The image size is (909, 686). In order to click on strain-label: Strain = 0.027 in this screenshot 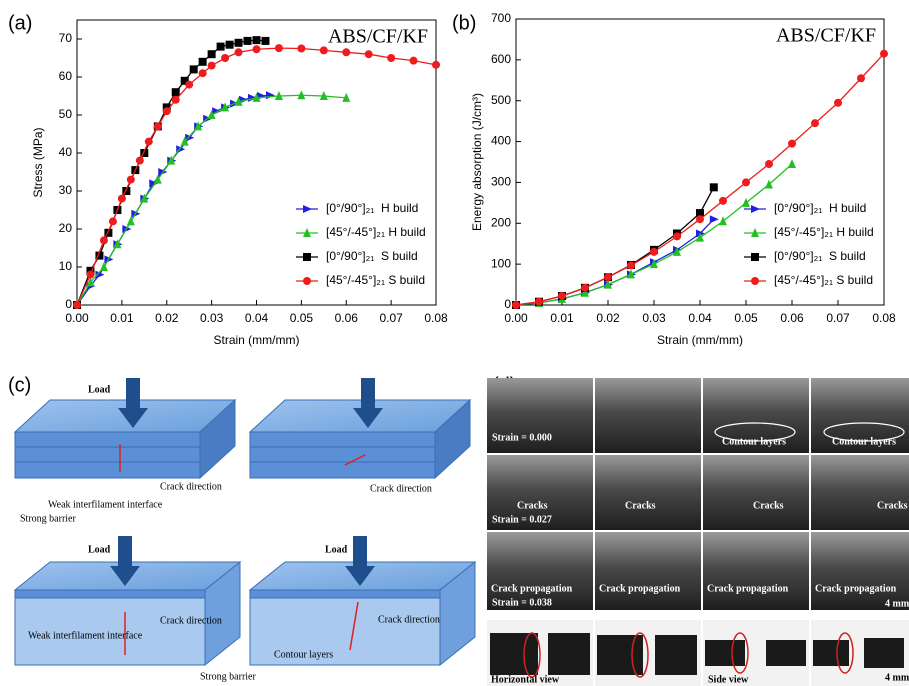, I will do `click(522, 519)`.